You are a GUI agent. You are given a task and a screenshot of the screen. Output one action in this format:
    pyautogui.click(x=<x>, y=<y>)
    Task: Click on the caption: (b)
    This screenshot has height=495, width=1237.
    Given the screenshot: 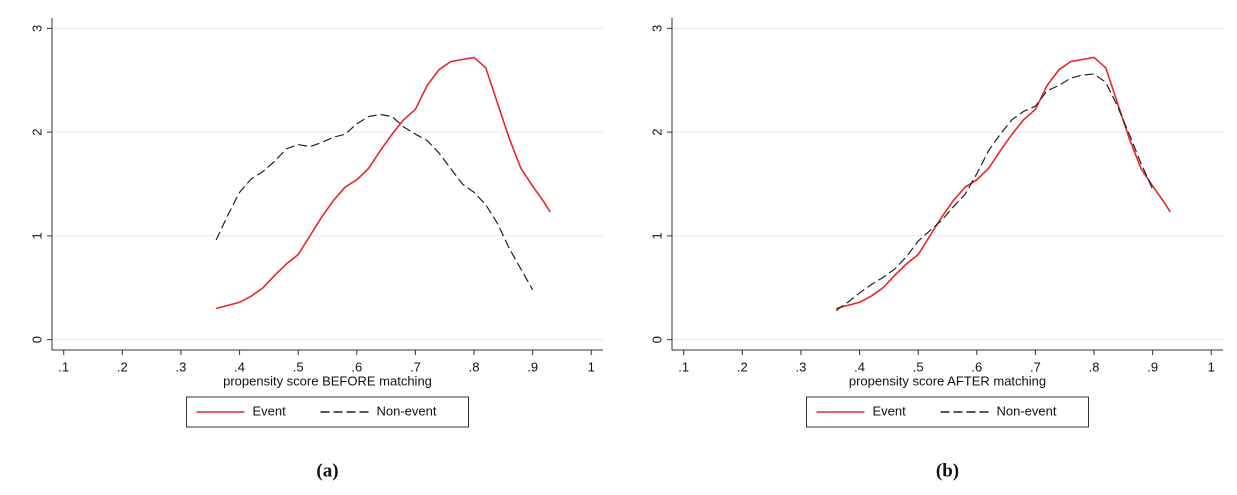 What is the action you would take?
    pyautogui.click(x=947, y=470)
    